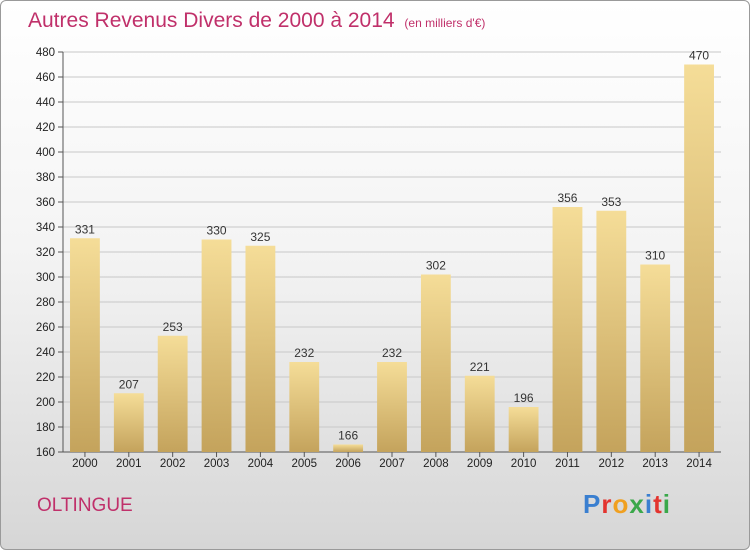 This screenshot has width=750, height=550. Describe the element at coordinates (348, 448) in the screenshot. I see `bar-2006` at that location.